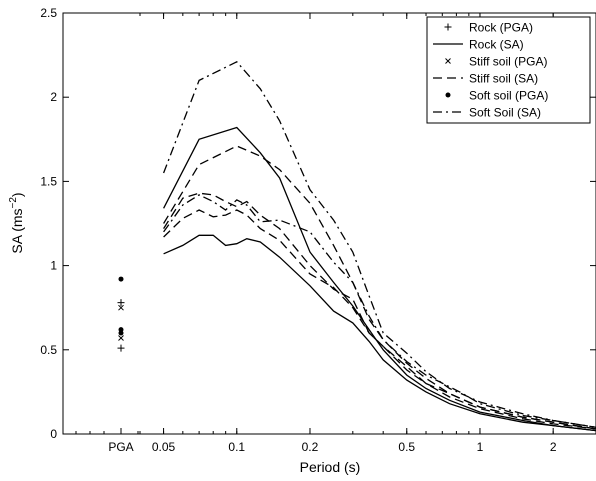 This screenshot has width=596, height=481. Describe the element at coordinates (236, 447) in the screenshot. I see `x-tick-label: 0.1` at that location.